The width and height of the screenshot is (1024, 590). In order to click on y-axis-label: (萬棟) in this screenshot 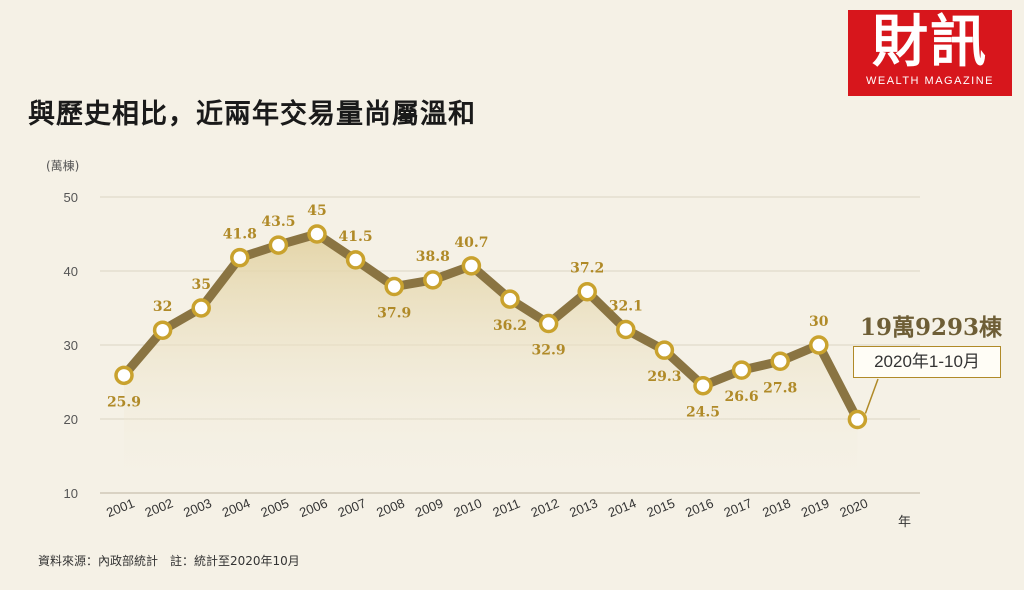, I will do `click(62, 165)`.